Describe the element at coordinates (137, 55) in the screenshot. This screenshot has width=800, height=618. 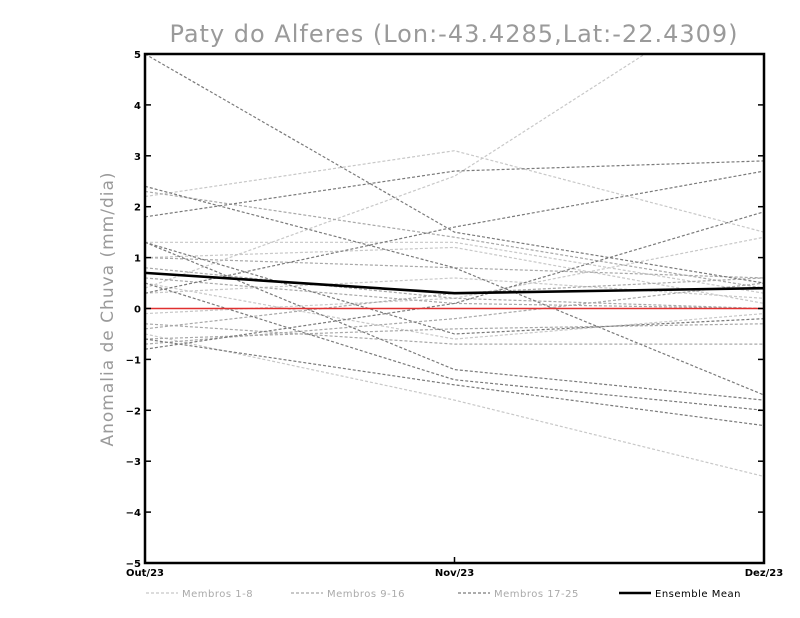
I see `y-tick-label: 5` at that location.